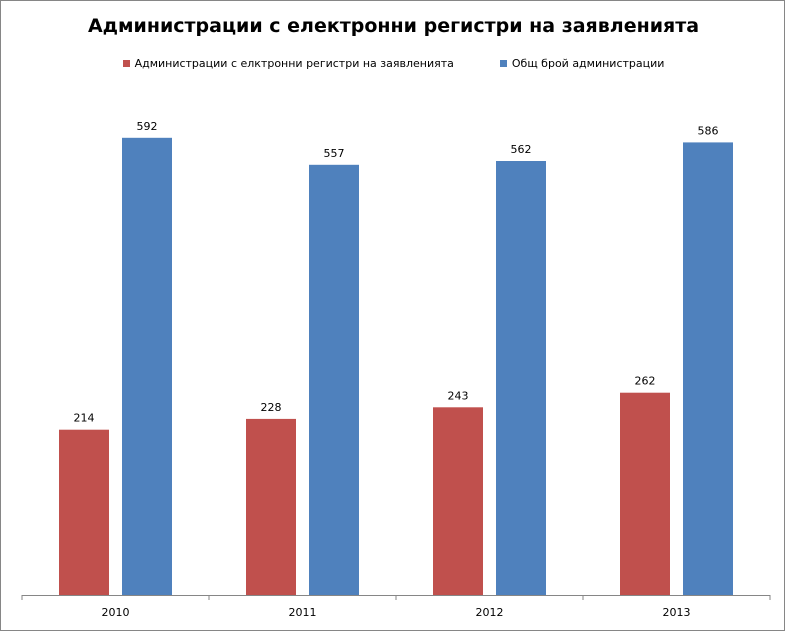  I want to click on x-tick-label-2011: 2011, so click(303, 612).